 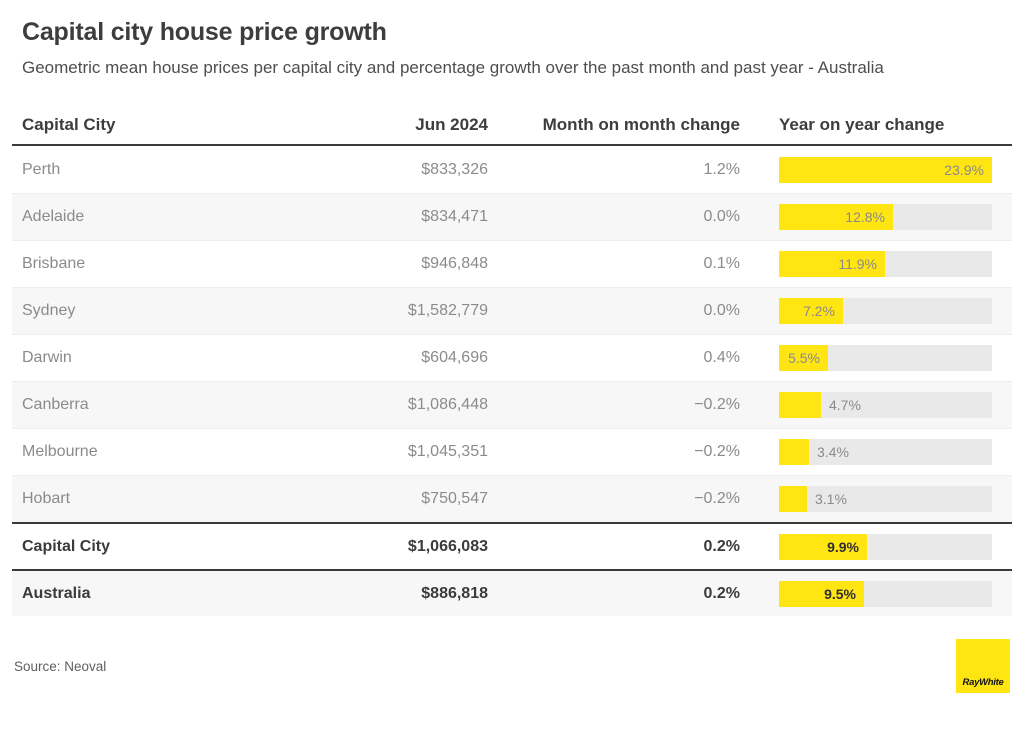 I want to click on price-cell: $604,696, so click(x=454, y=357).